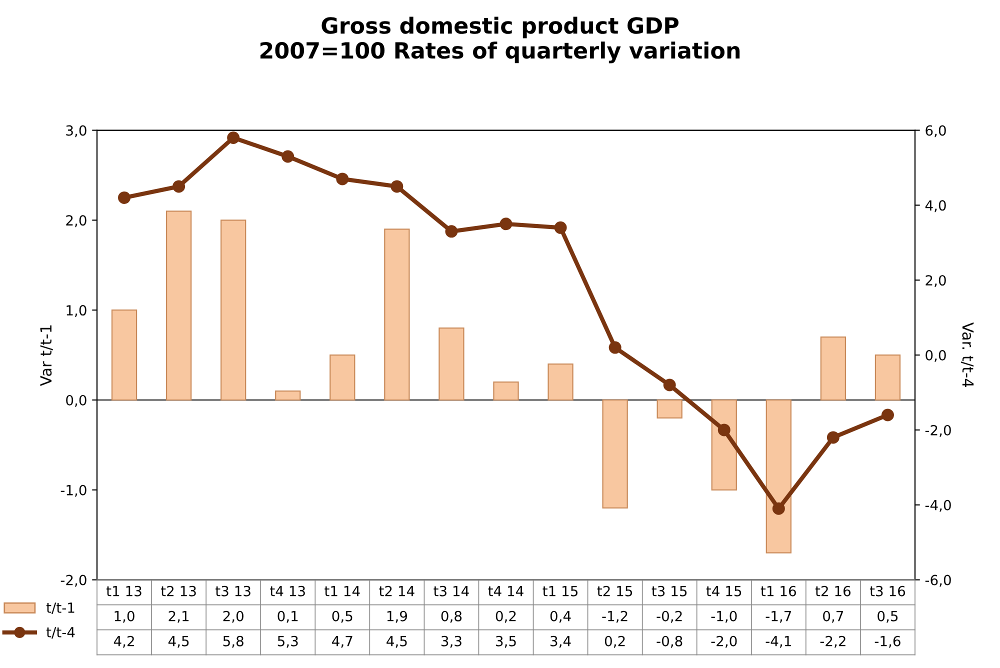 This screenshot has width=1000, height=668. What do you see at coordinates (397, 616) in the screenshot?
I see `data-label: 1,9` at bounding box center [397, 616].